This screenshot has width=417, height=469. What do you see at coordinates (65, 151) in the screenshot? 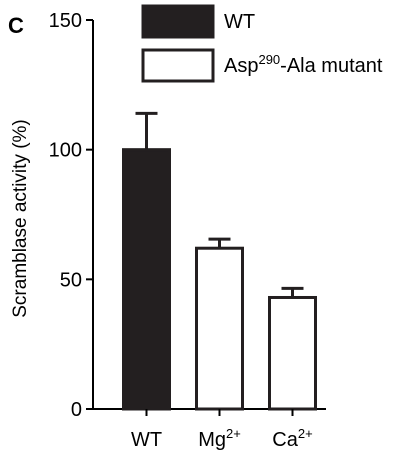
I see `y-tick-label: 100` at bounding box center [65, 151].